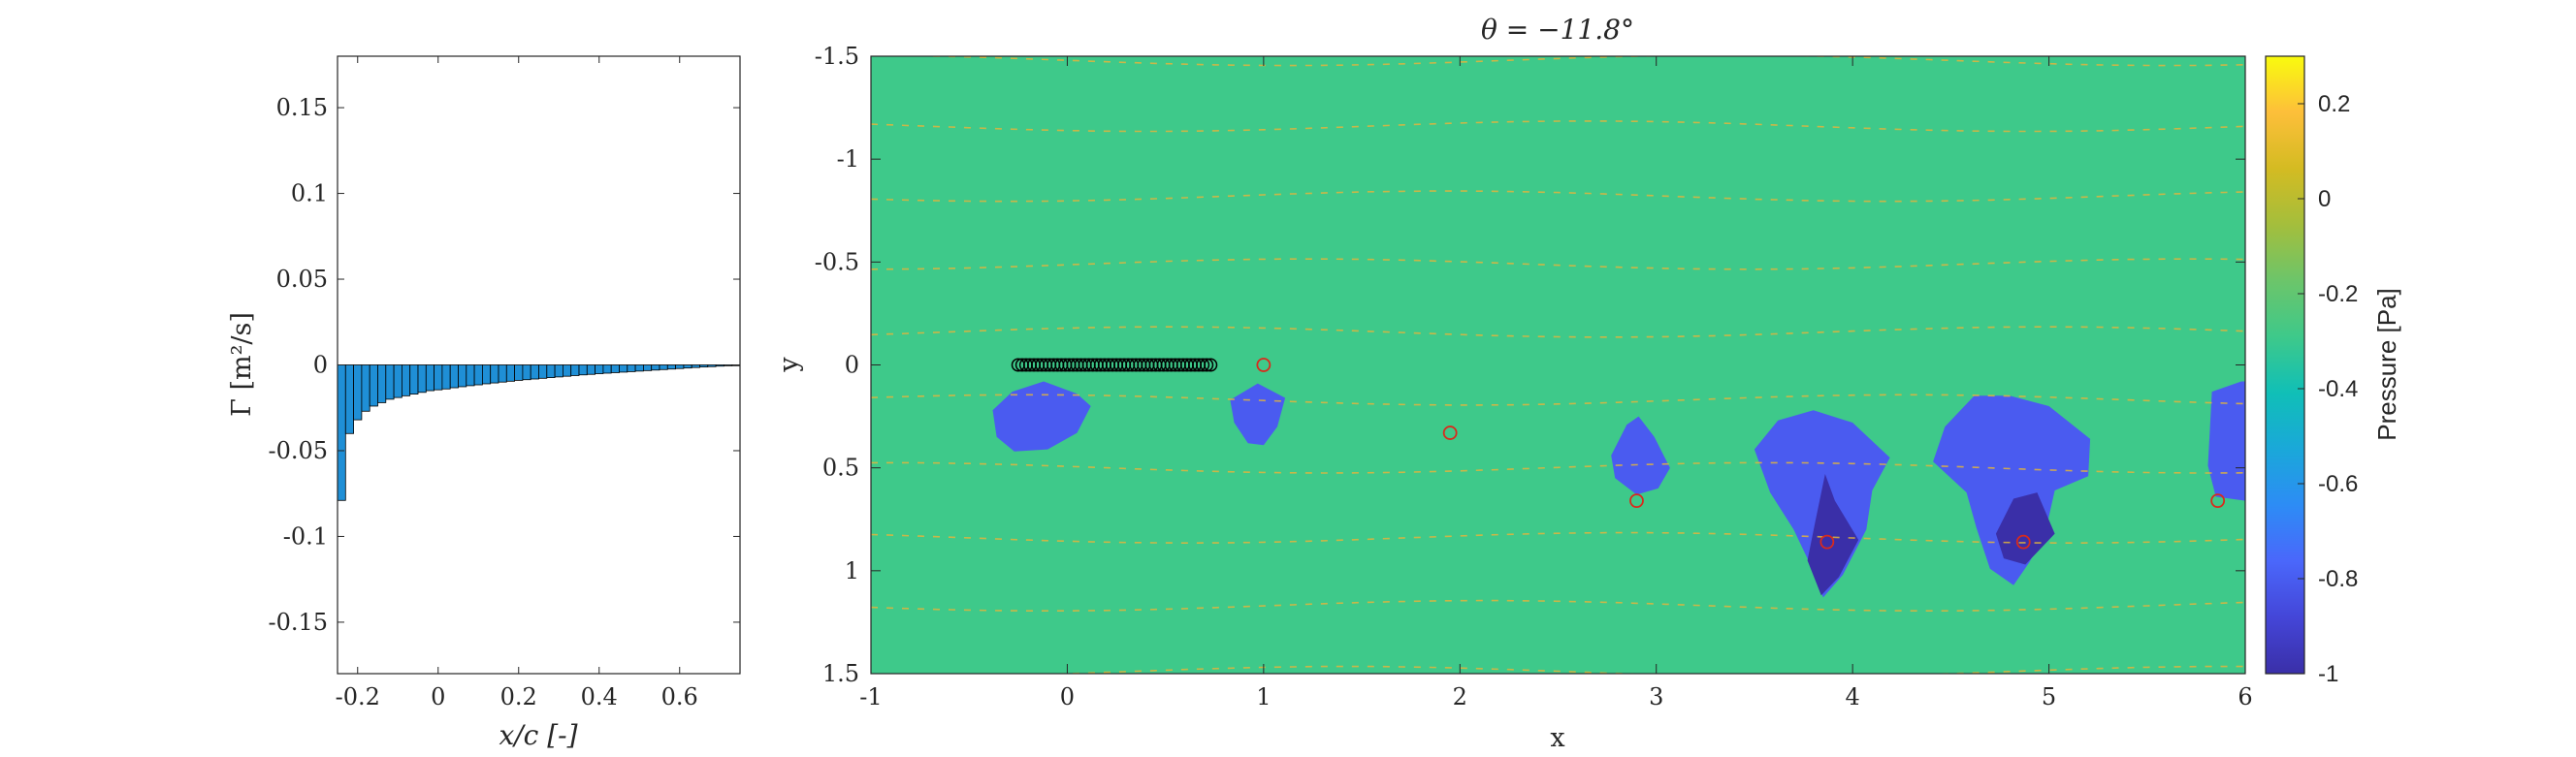 The width and height of the screenshot is (2576, 757). What do you see at coordinates (309, 193) in the screenshot?
I see `bar-y-tick-label: 0.1` at bounding box center [309, 193].